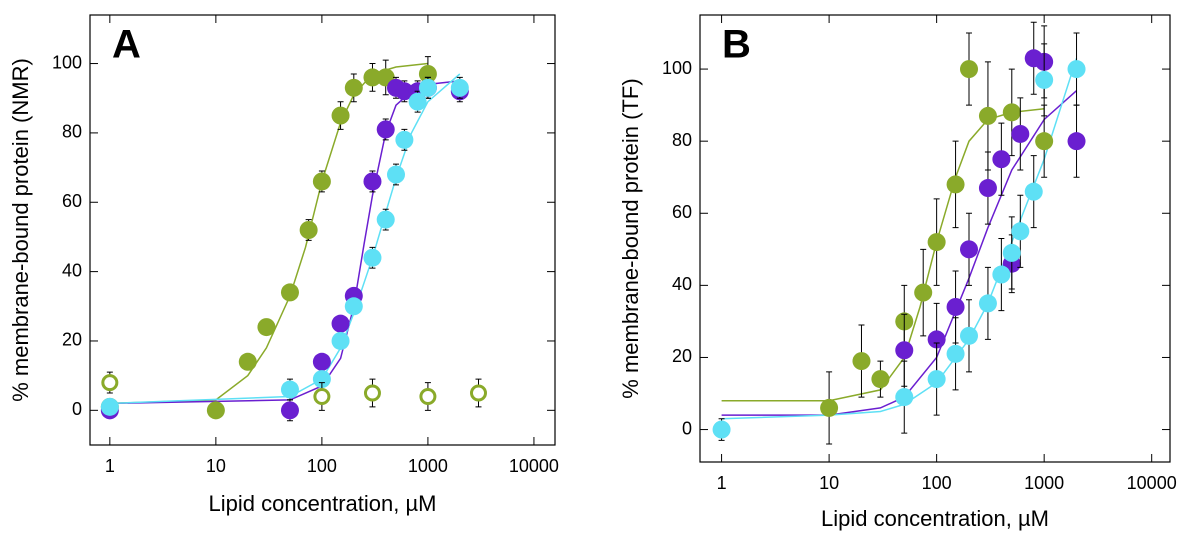 This screenshot has height=533, width=1200. What do you see at coordinates (126, 45) in the screenshot?
I see `panel-label: A` at bounding box center [126, 45].